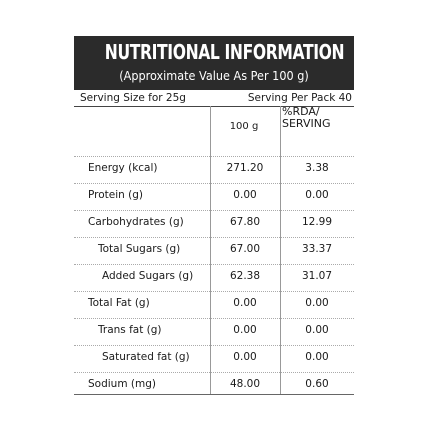 Image resolution: width=428 pixels, height=428 pixels. I want to click on nutrient-label: Energy (kcal), so click(123, 168).